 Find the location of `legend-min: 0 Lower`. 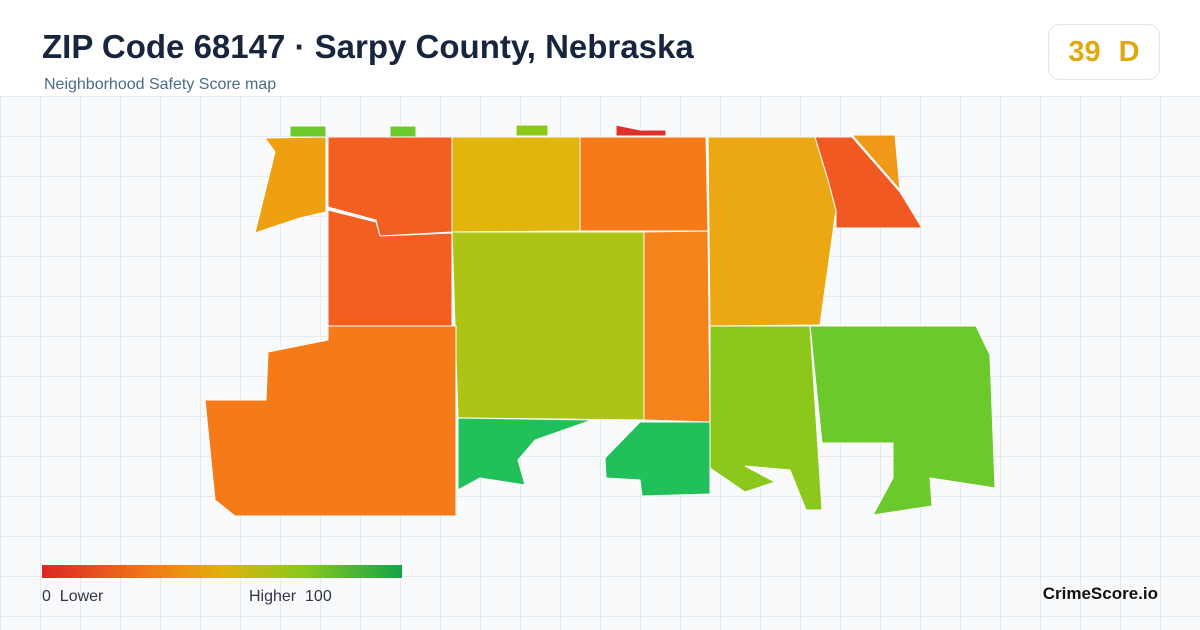

legend-min: 0 Lower is located at coordinates (72, 597).